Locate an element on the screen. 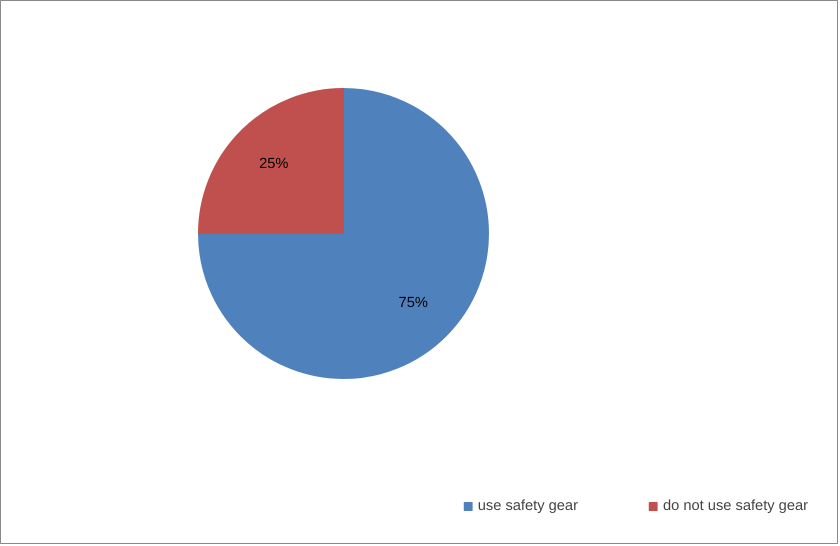 The width and height of the screenshot is (840, 546). legend-label: use safety gear is located at coordinates (528, 506).